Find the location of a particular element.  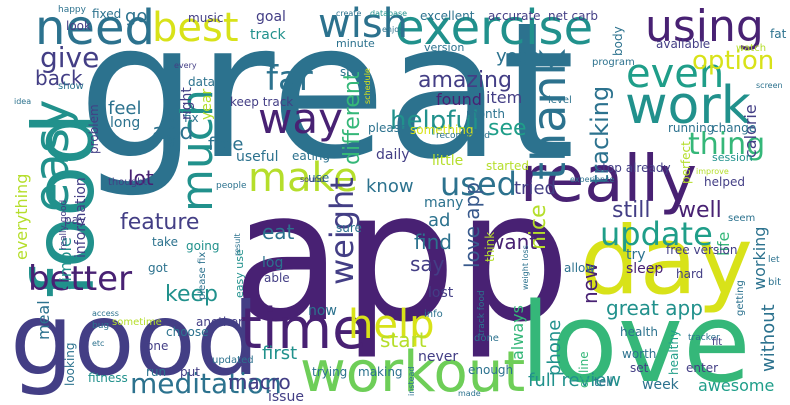

word-used: used is located at coordinates (478, 184).